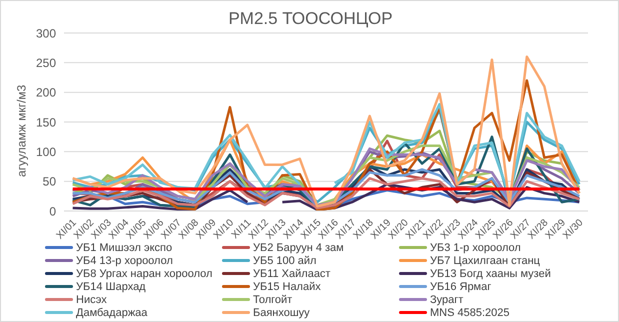 This screenshot has height=322, width=619. Describe the element at coordinates (281, 312) in the screenshot. I see `legend-label: Баянхошуу` at that location.